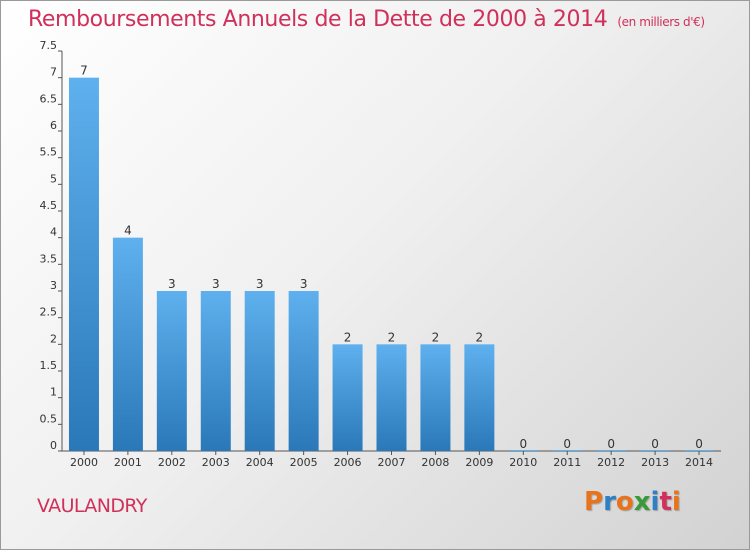  Describe the element at coordinates (53, 125) in the screenshot. I see `y-tick-label: 6` at that location.